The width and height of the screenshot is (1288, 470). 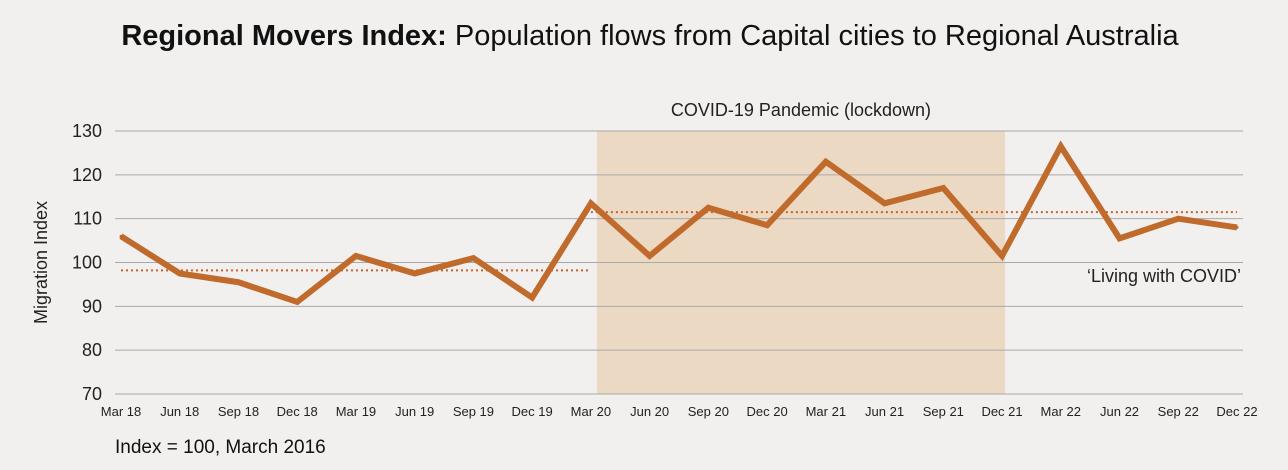 I want to click on y-tick-label: 110, so click(x=87, y=219).